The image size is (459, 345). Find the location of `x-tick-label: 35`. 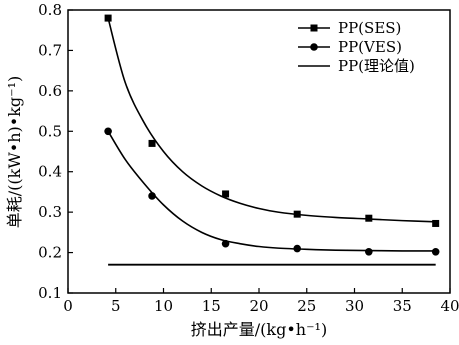

x-tick-label: 35 is located at coordinates (402, 306).